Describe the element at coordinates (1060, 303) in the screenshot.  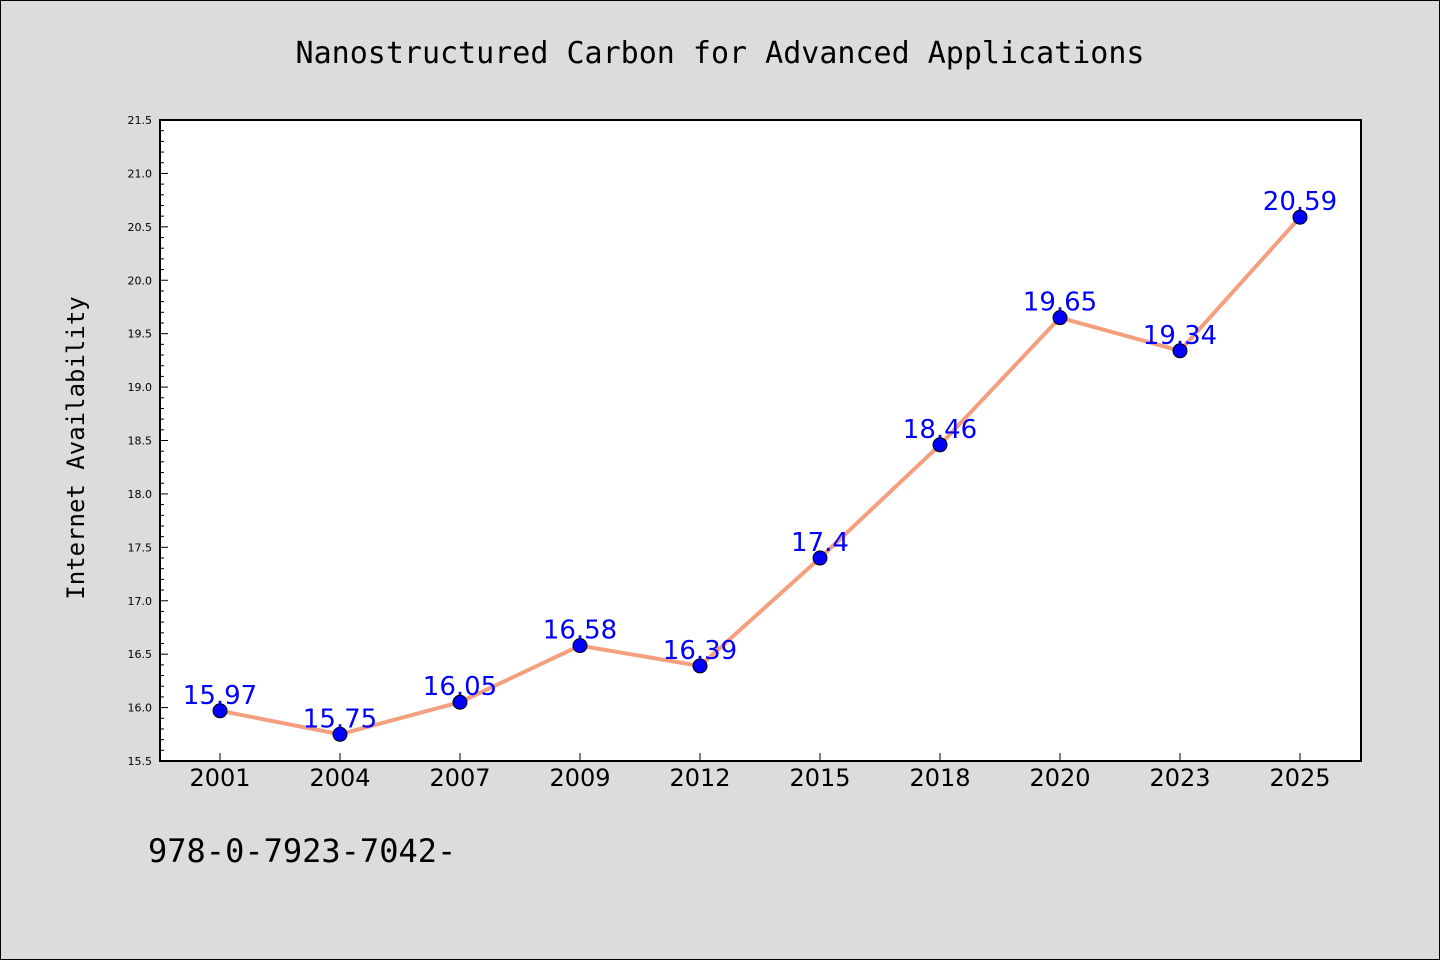
I see `data-label: 19.65` at that location.